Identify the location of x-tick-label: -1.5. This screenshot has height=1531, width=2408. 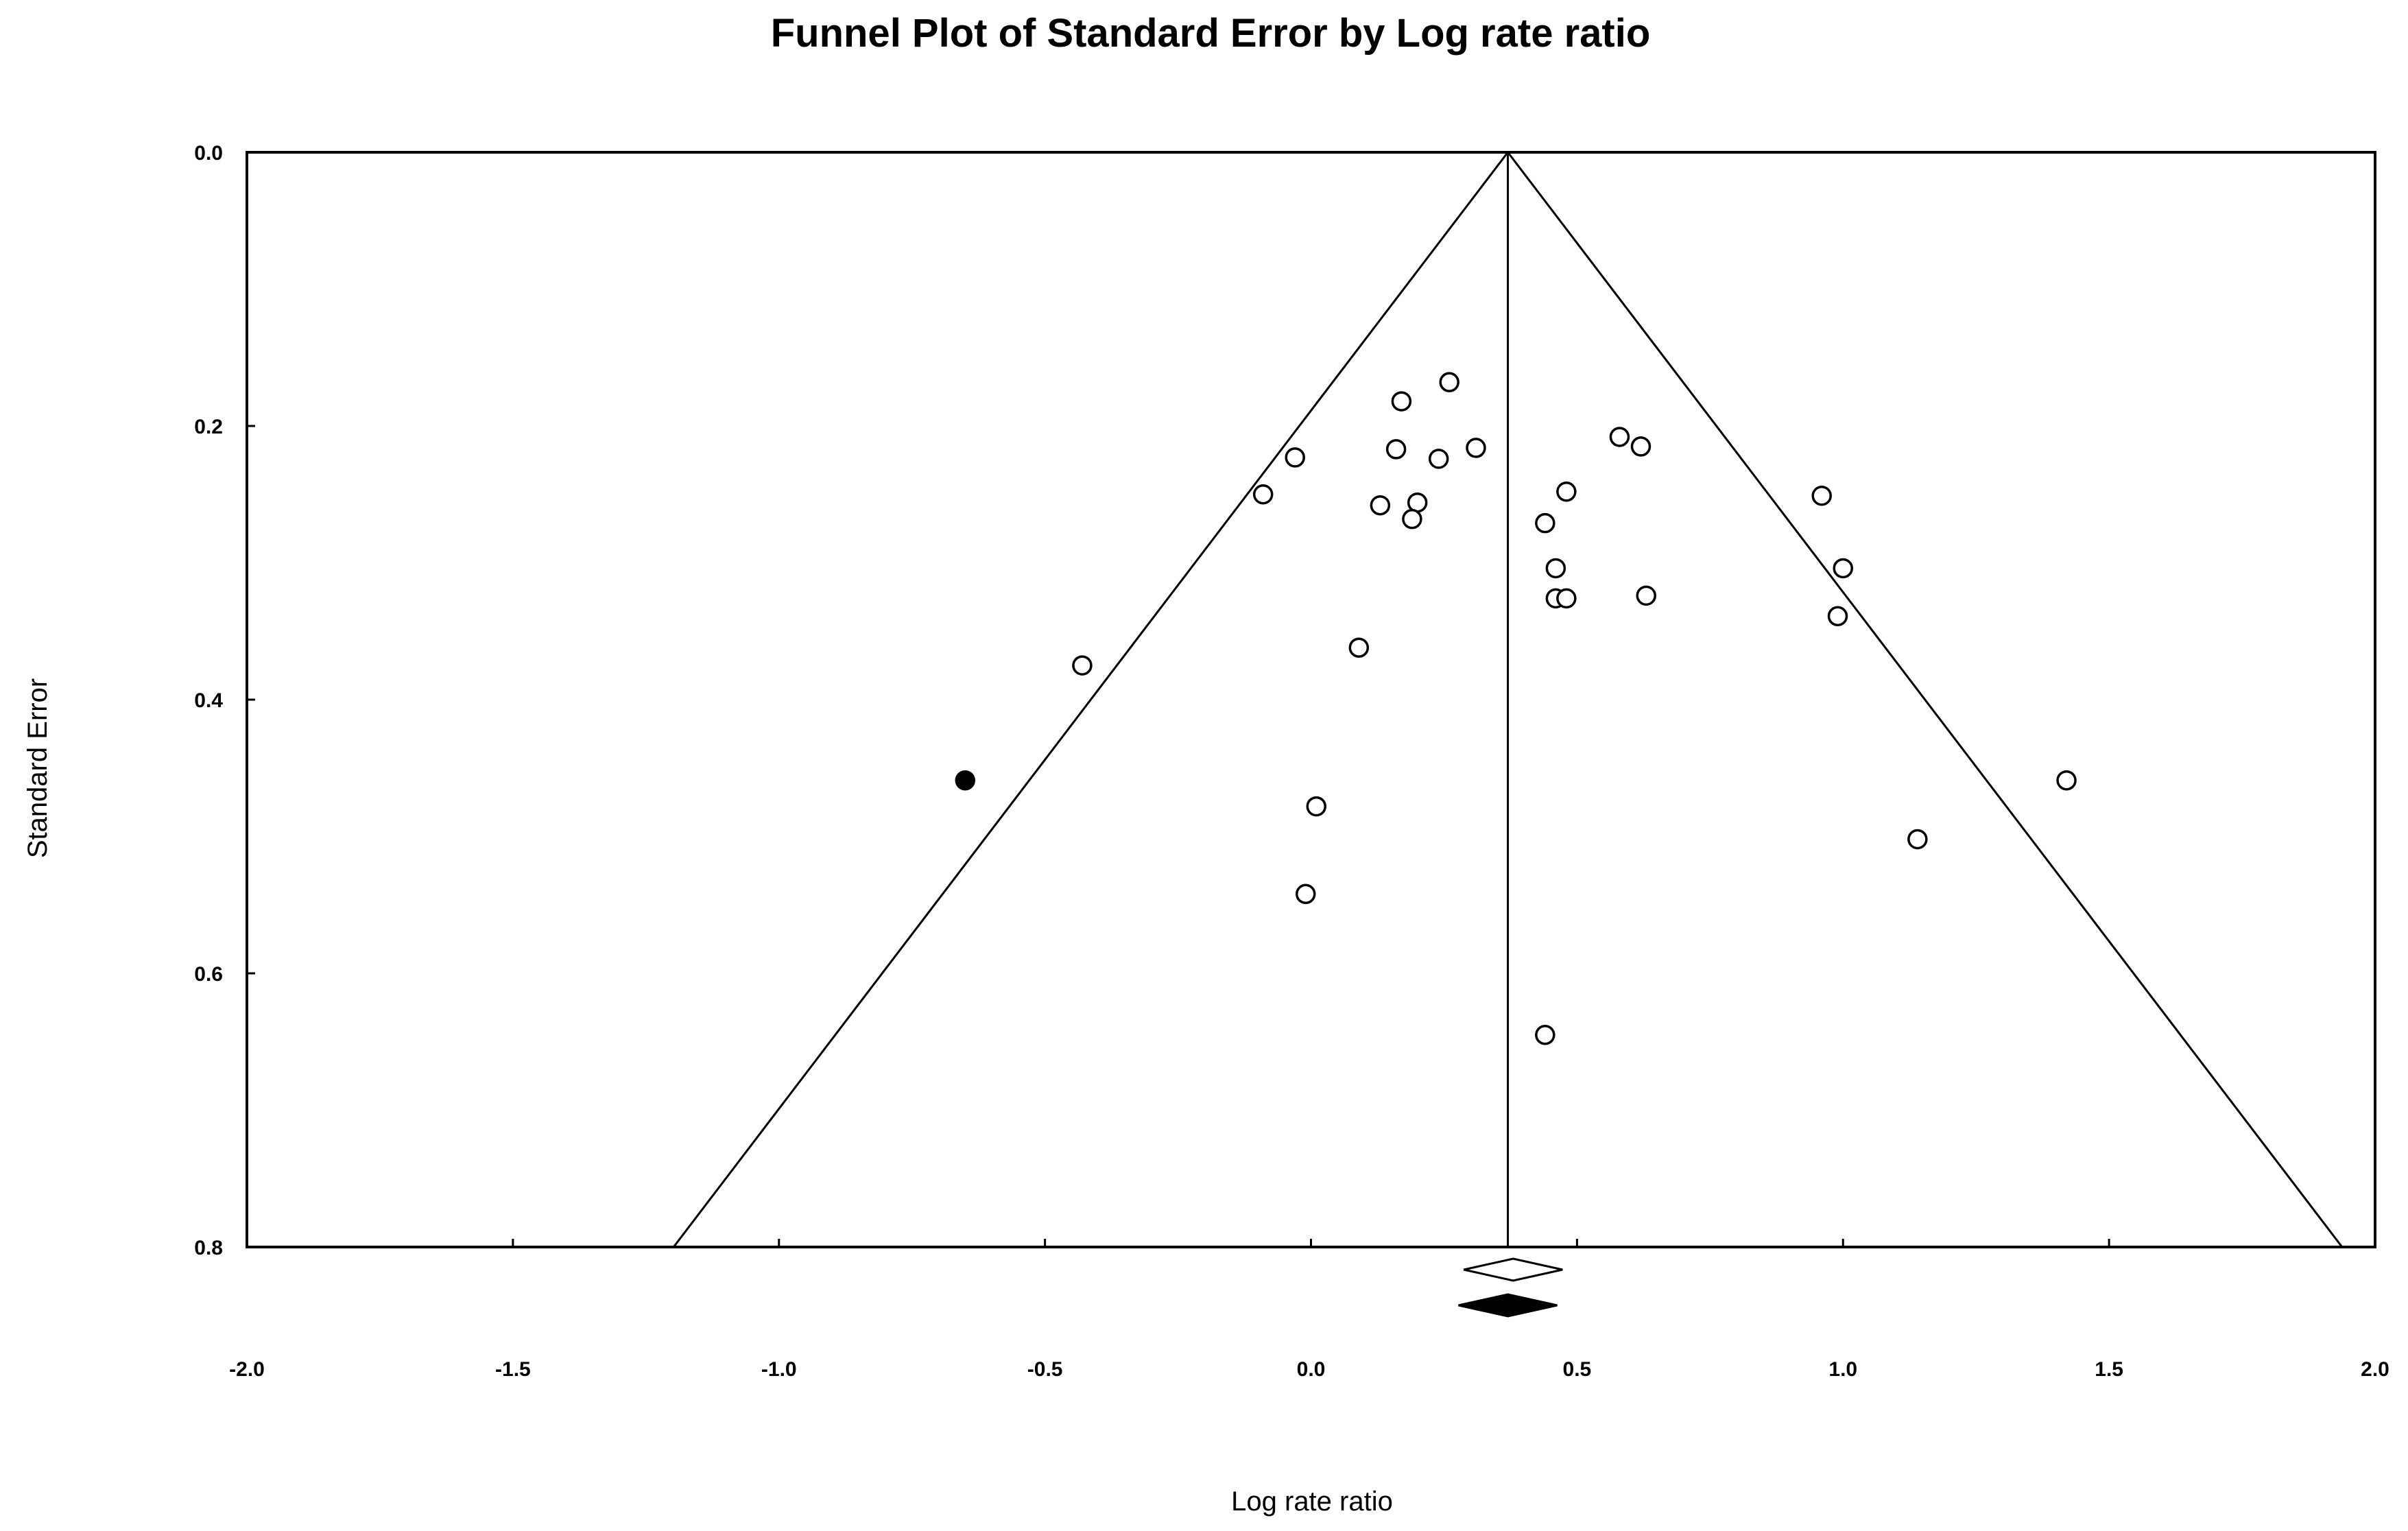
(513, 1369).